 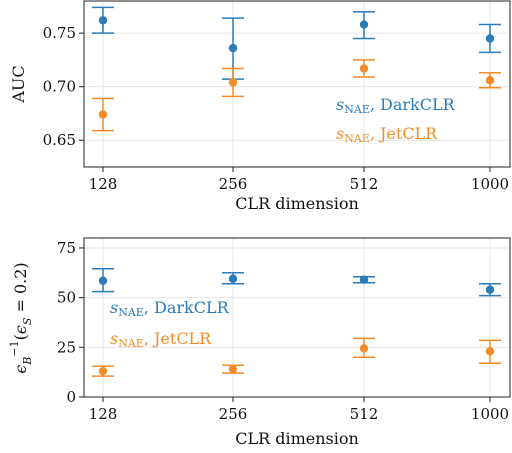 What do you see at coordinates (18, 84) in the screenshot?
I see `auc-y-axis-label: AUC` at bounding box center [18, 84].